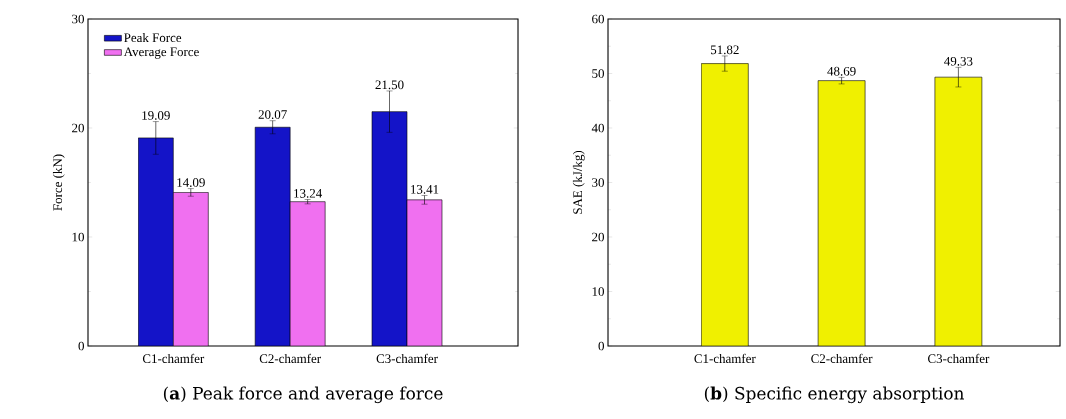  Describe the element at coordinates (598, 73) in the screenshot. I see `y-tick-label: 50` at that location.